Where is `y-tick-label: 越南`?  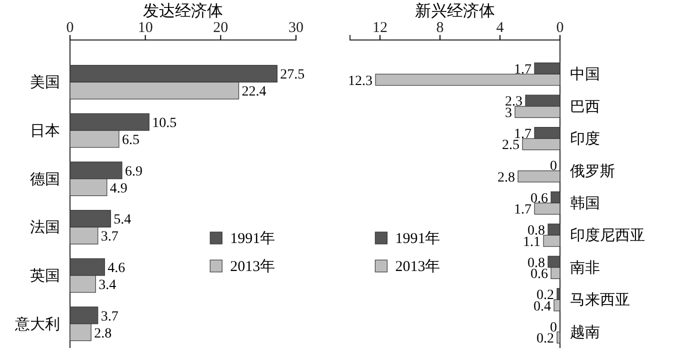 y-tick-label: 越南 is located at coordinates (585, 332).